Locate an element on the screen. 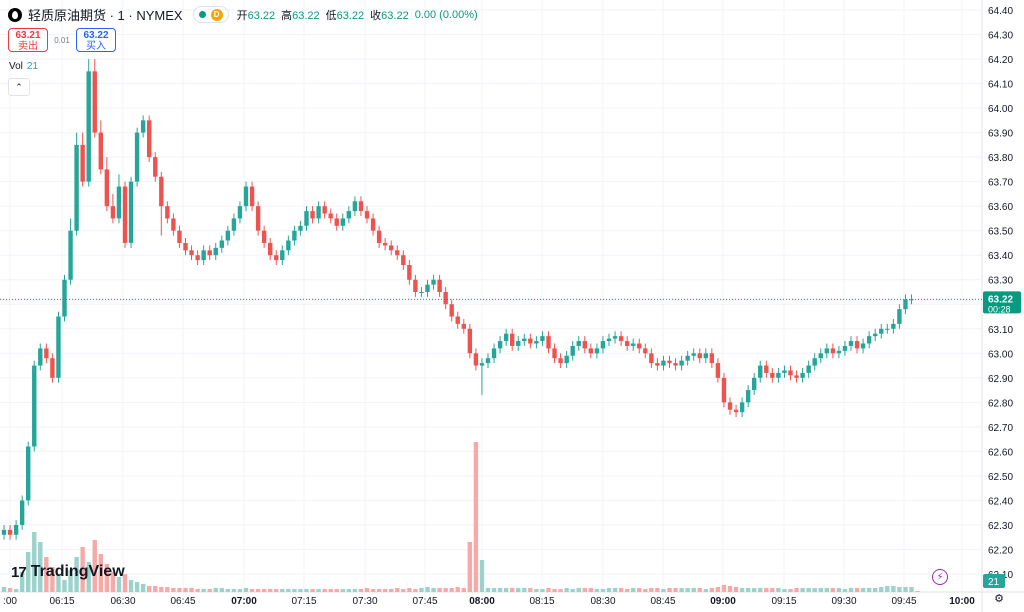 The height and width of the screenshot is (612, 1024). x-tick-label: 06:15 is located at coordinates (61, 601).